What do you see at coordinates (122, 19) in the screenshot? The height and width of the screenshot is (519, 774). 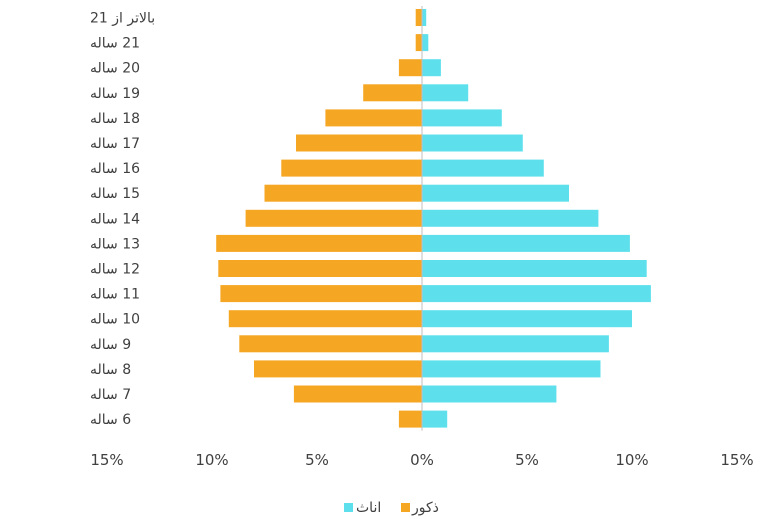 I see `category-label-16: بالاتر از 21` at bounding box center [122, 19].